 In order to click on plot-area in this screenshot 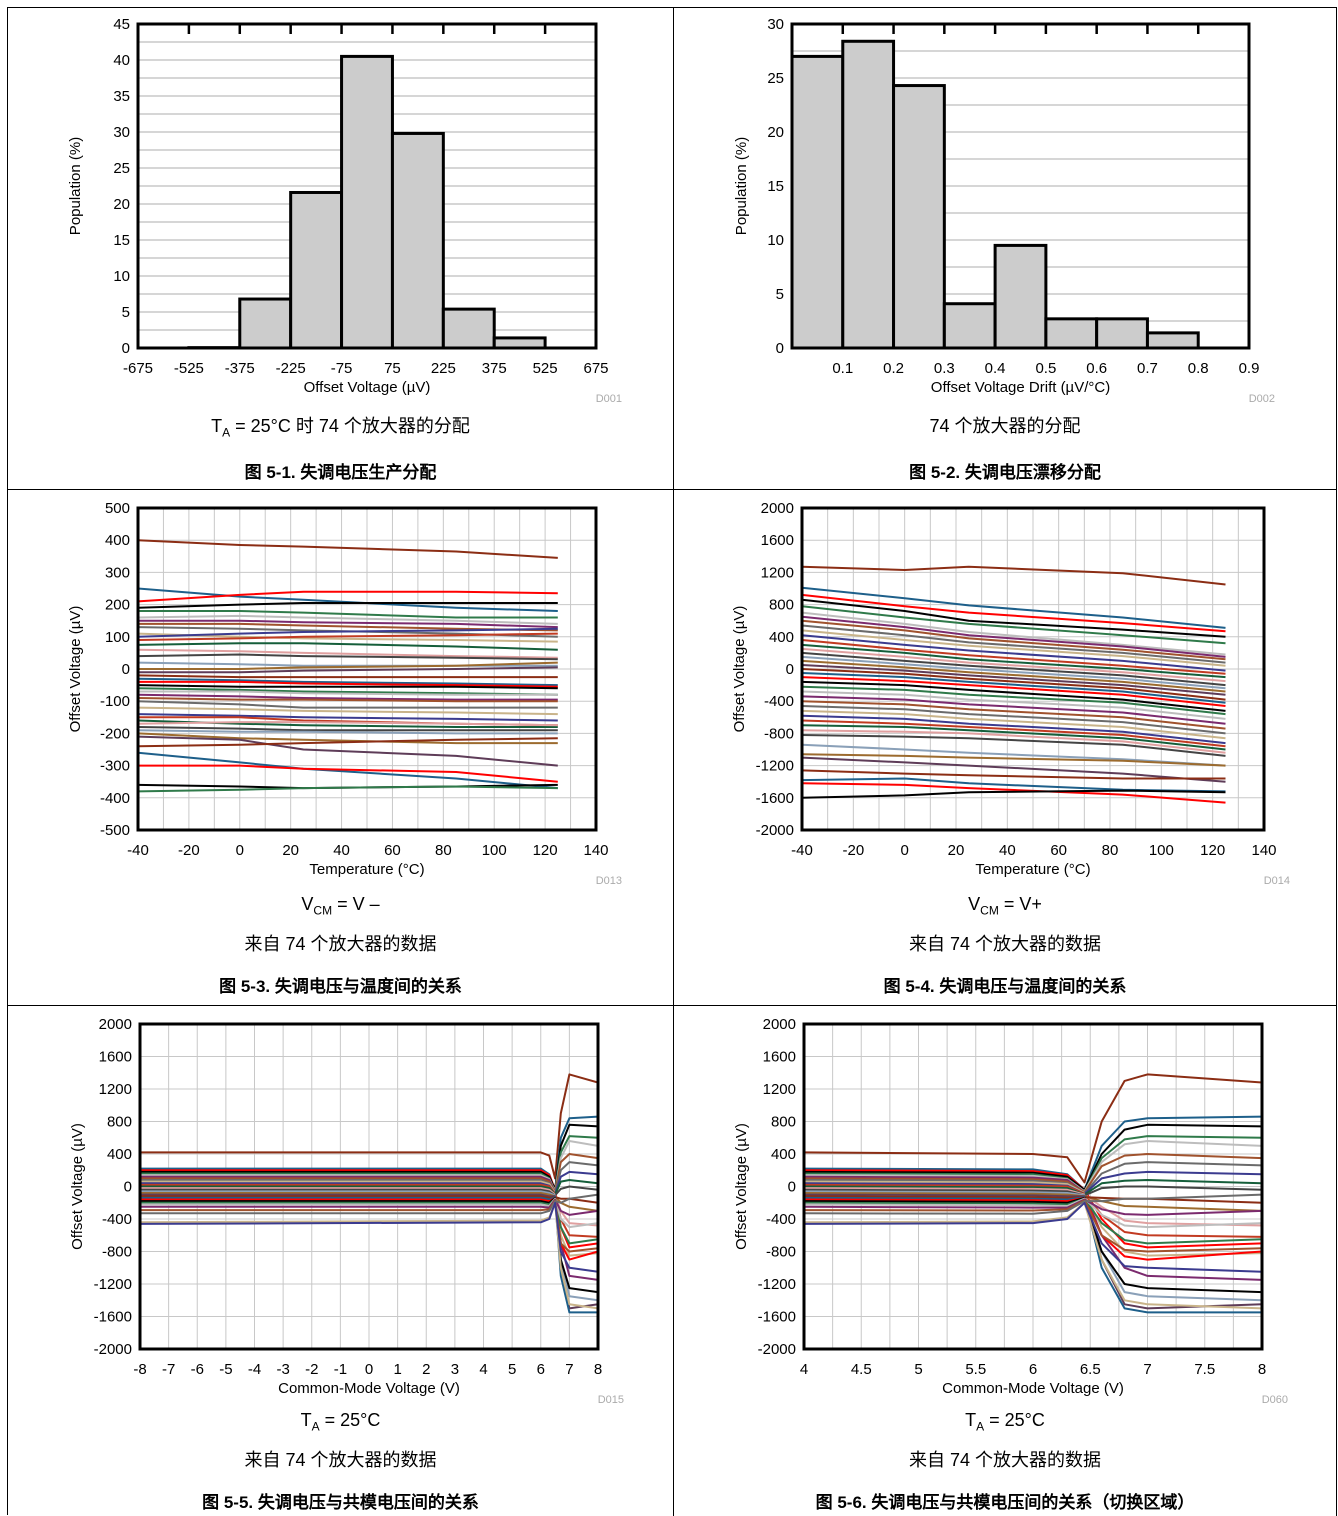, I will do `click(348, 666)`.